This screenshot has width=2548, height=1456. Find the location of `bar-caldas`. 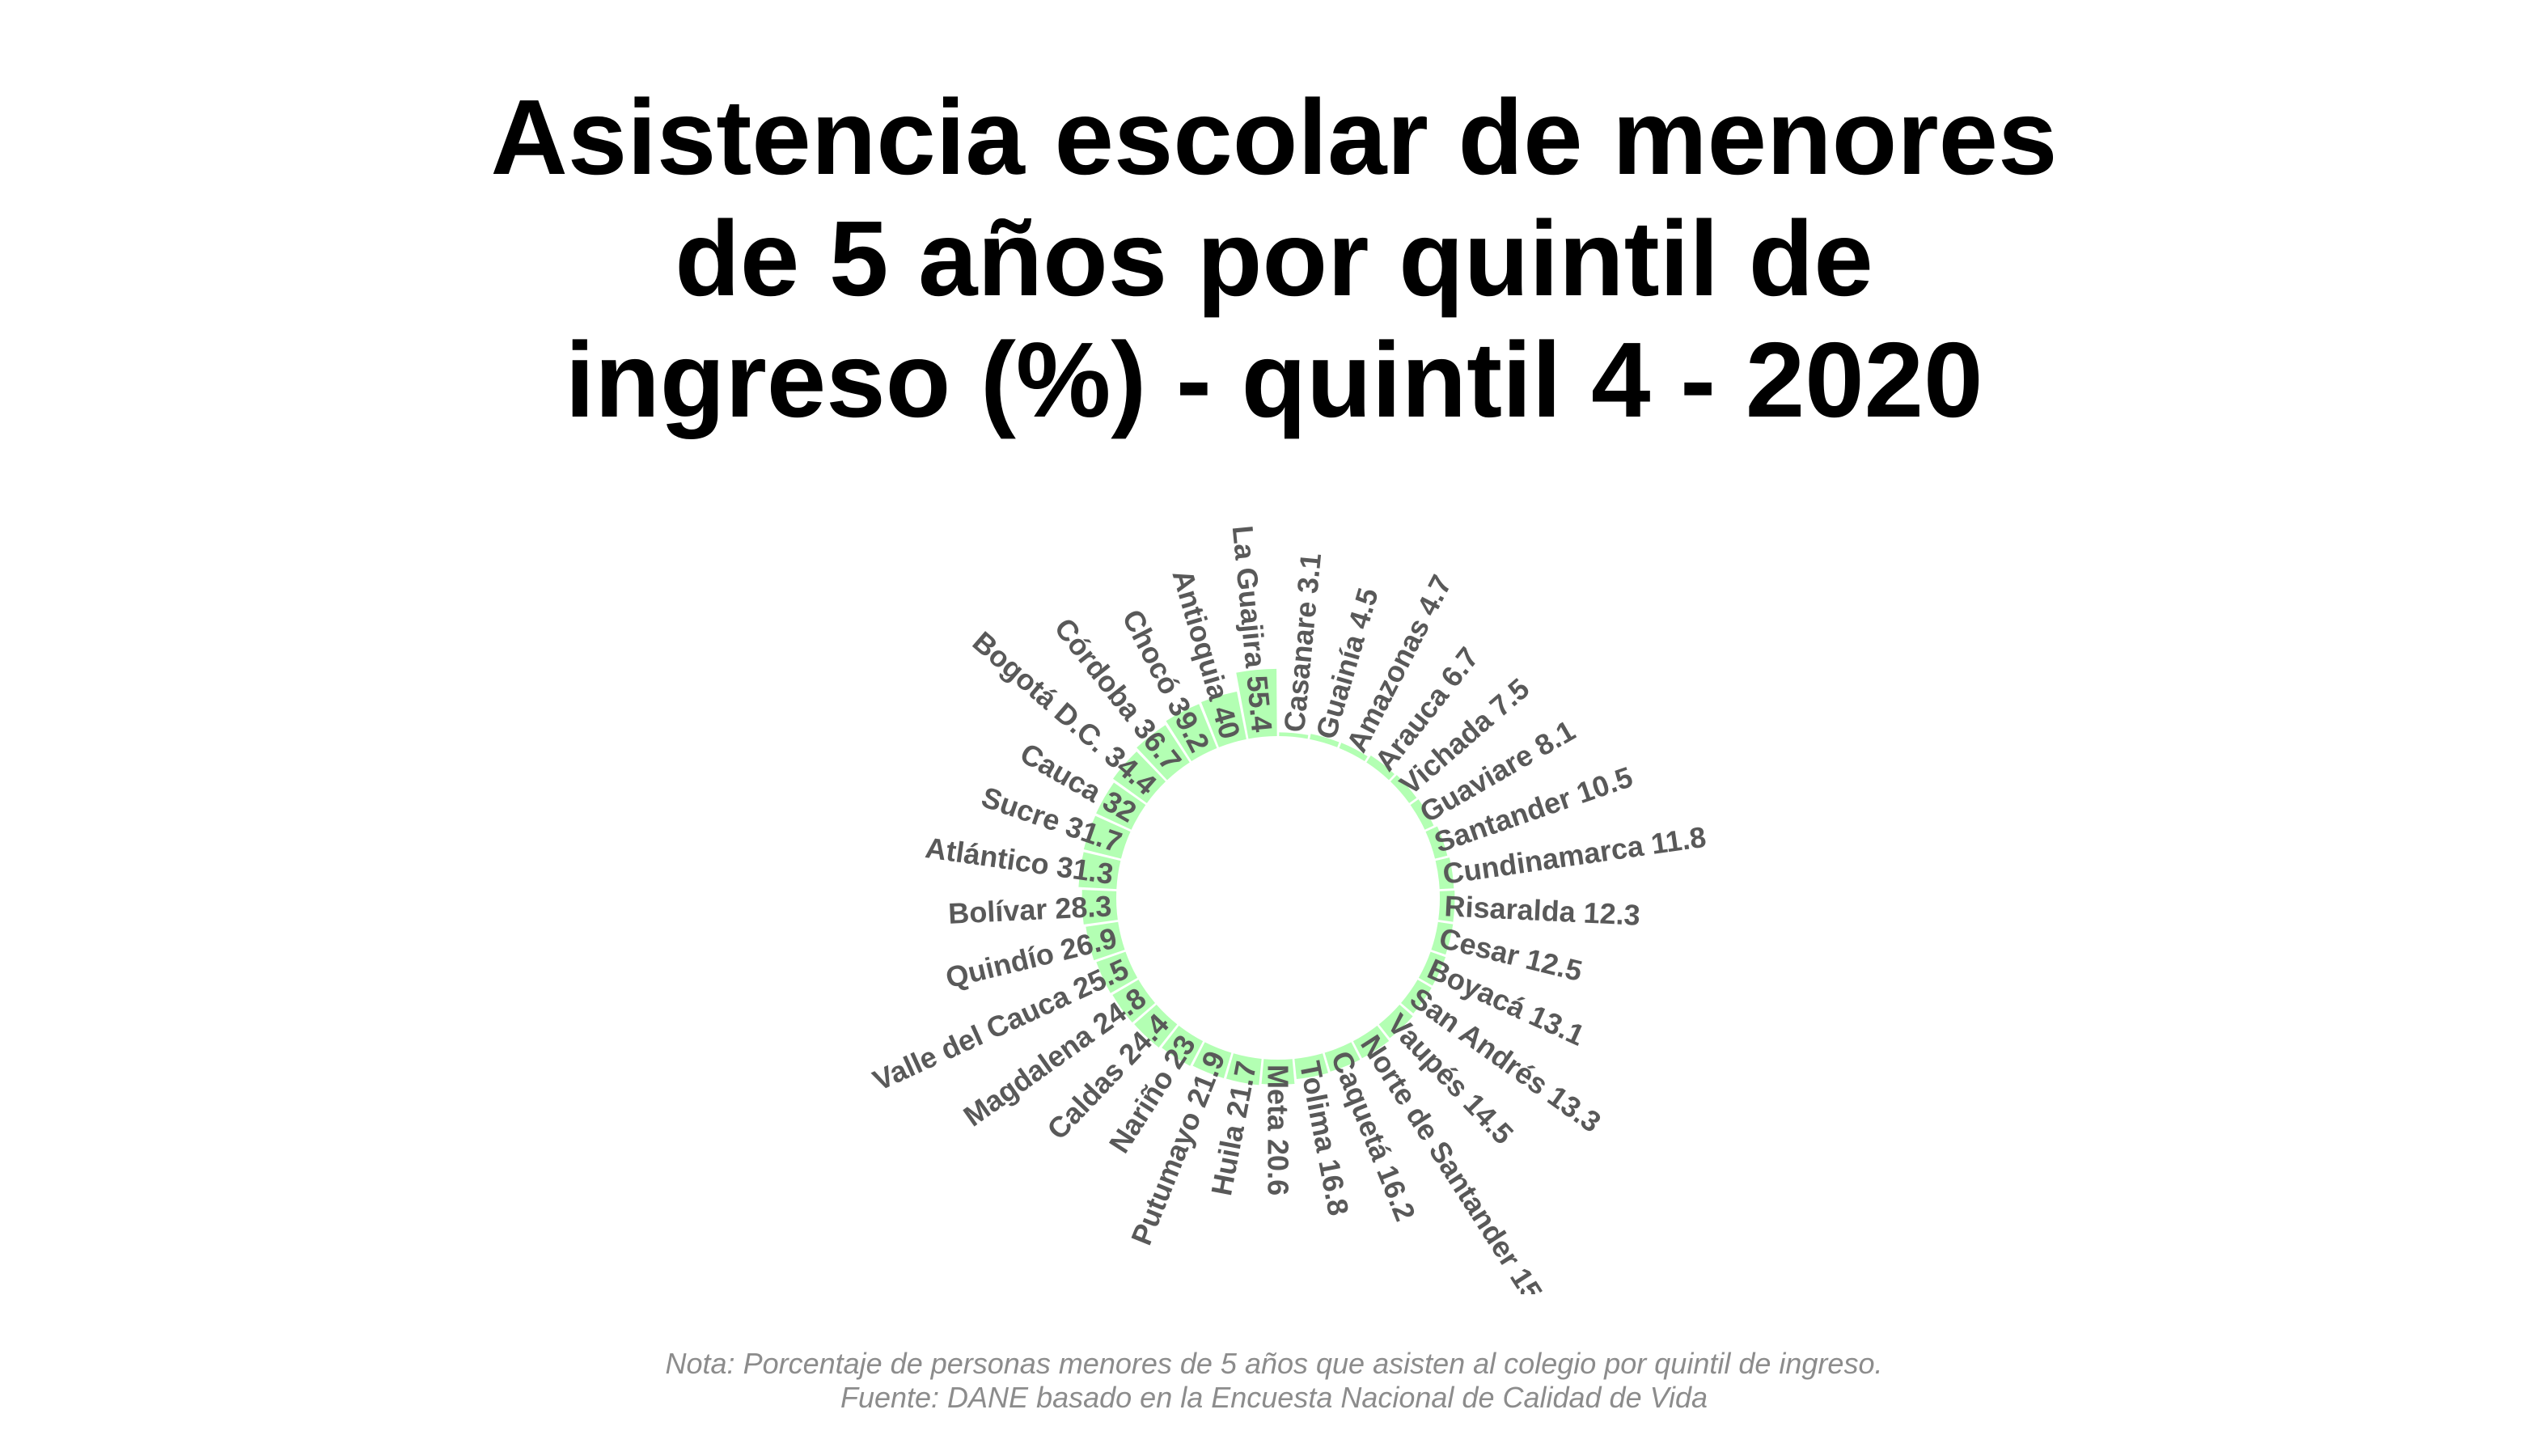

bar-caldas is located at coordinates (1156, 1026).